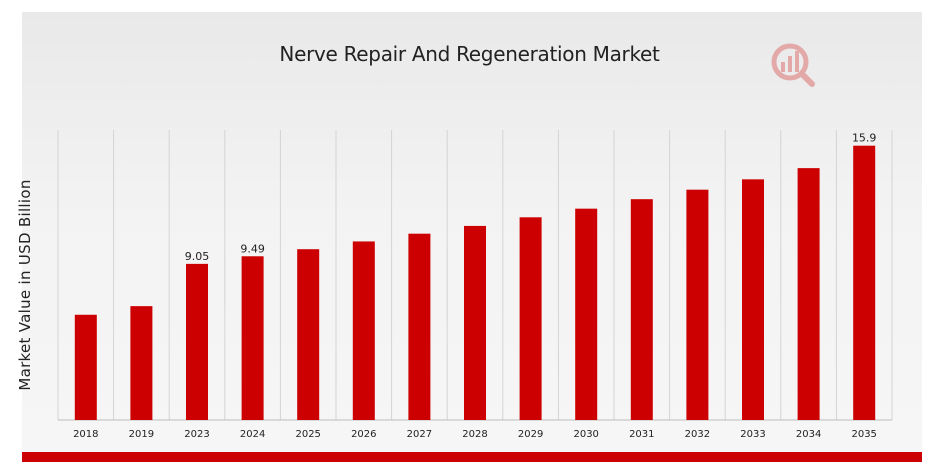 The image size is (939, 469). I want to click on brand-logo-icon, so click(793, 65).